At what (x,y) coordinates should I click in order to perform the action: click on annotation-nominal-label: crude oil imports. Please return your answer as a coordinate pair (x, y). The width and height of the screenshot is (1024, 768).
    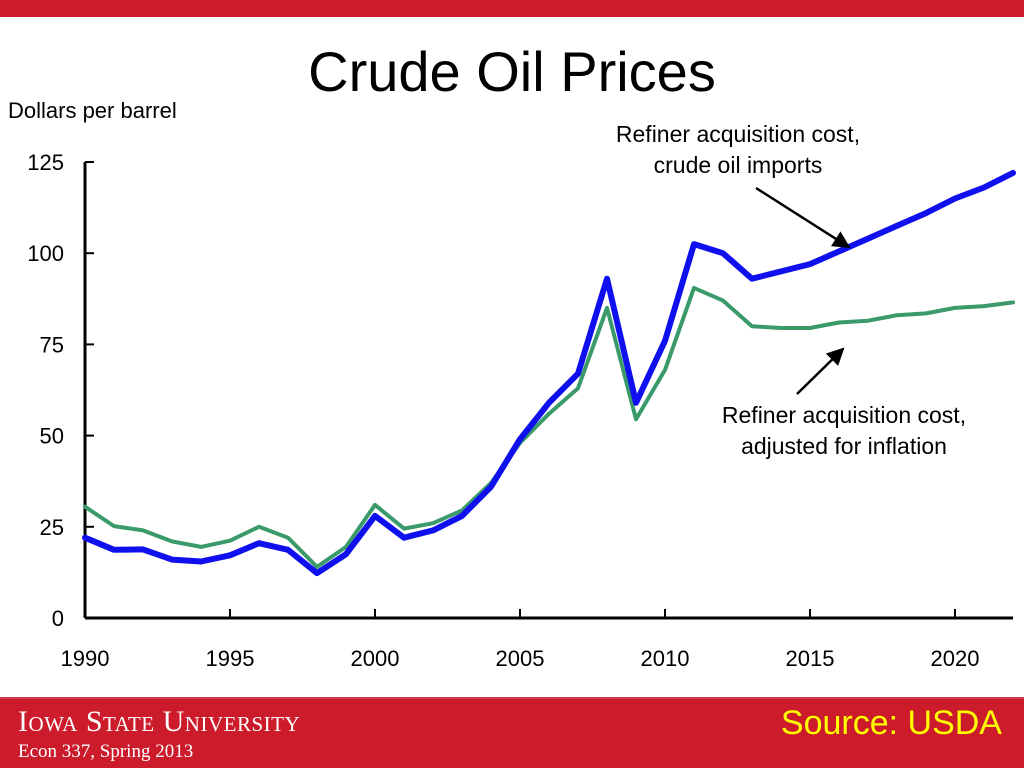
    Looking at the image, I should click on (738, 165).